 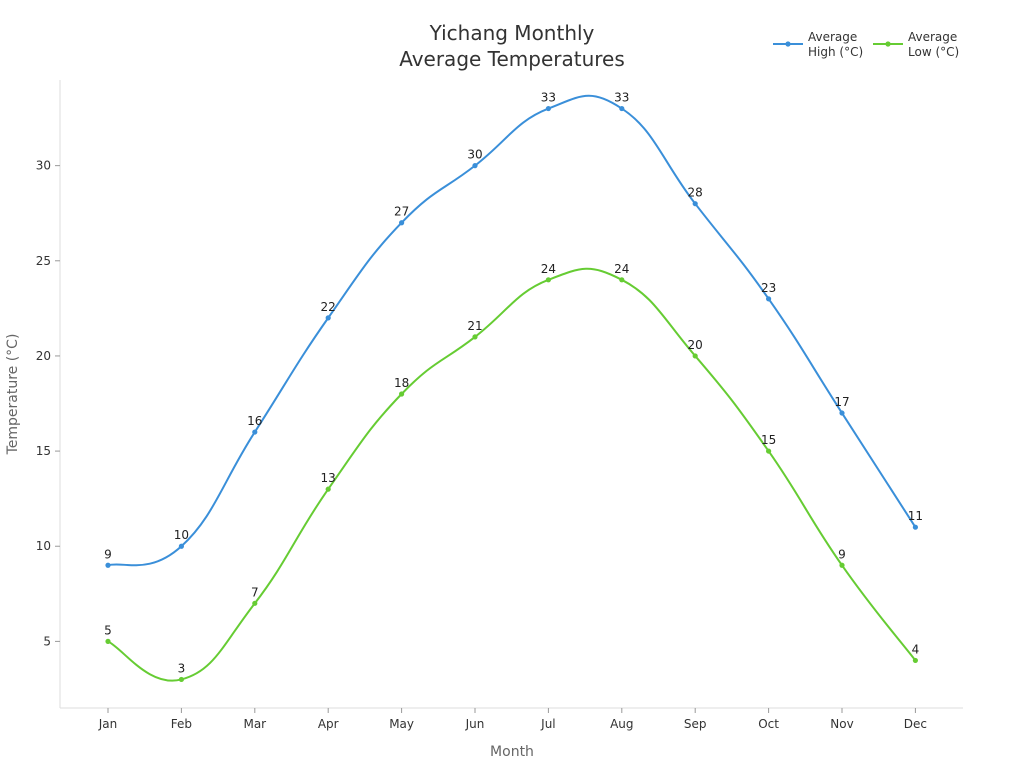 What do you see at coordinates (768, 440) in the screenshot?
I see `data-label: 15` at bounding box center [768, 440].